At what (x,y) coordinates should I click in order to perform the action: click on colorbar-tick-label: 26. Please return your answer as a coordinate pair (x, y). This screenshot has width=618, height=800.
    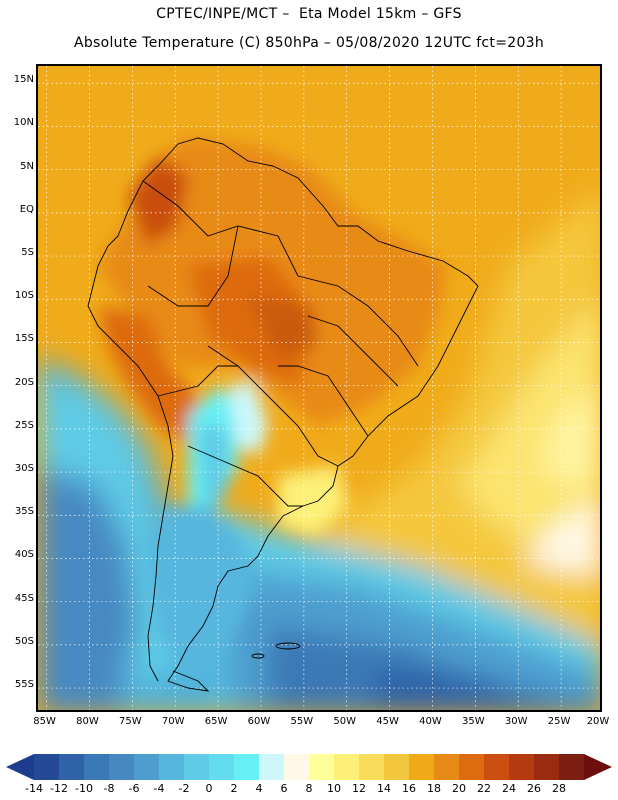
    Looking at the image, I should click on (534, 788).